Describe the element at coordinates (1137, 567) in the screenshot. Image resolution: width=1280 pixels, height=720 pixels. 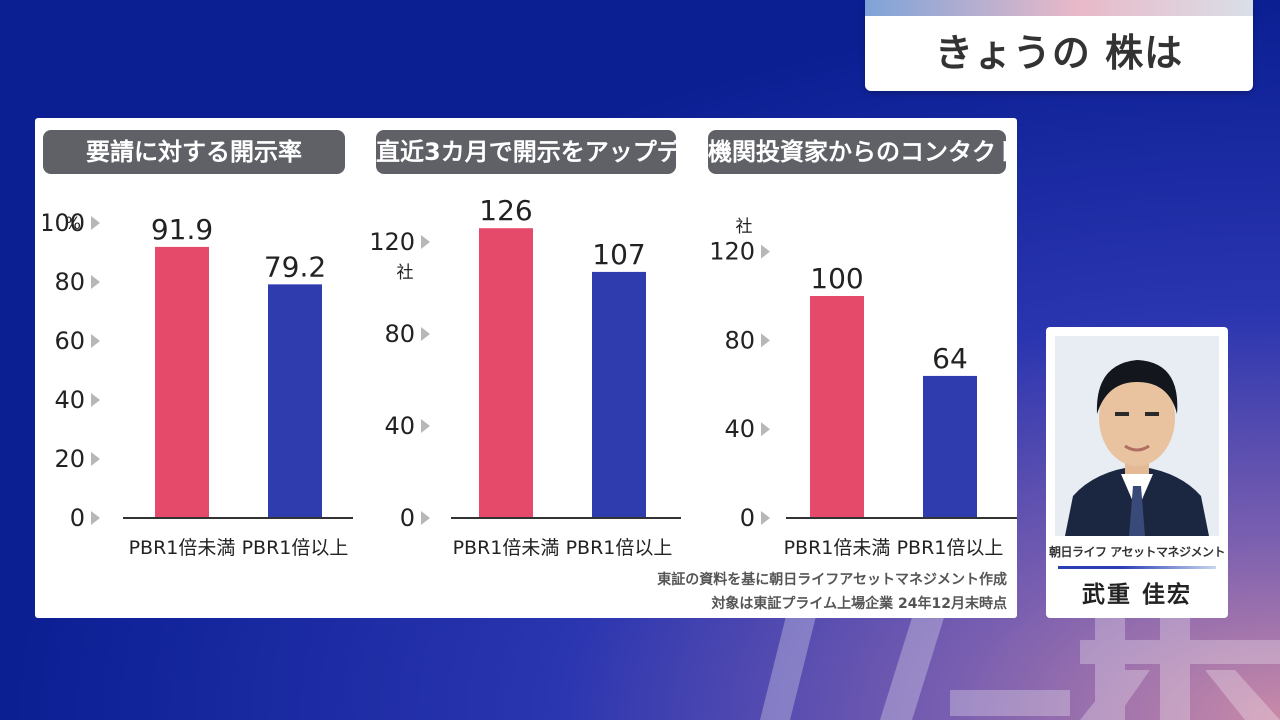
I see `card-divider` at that location.